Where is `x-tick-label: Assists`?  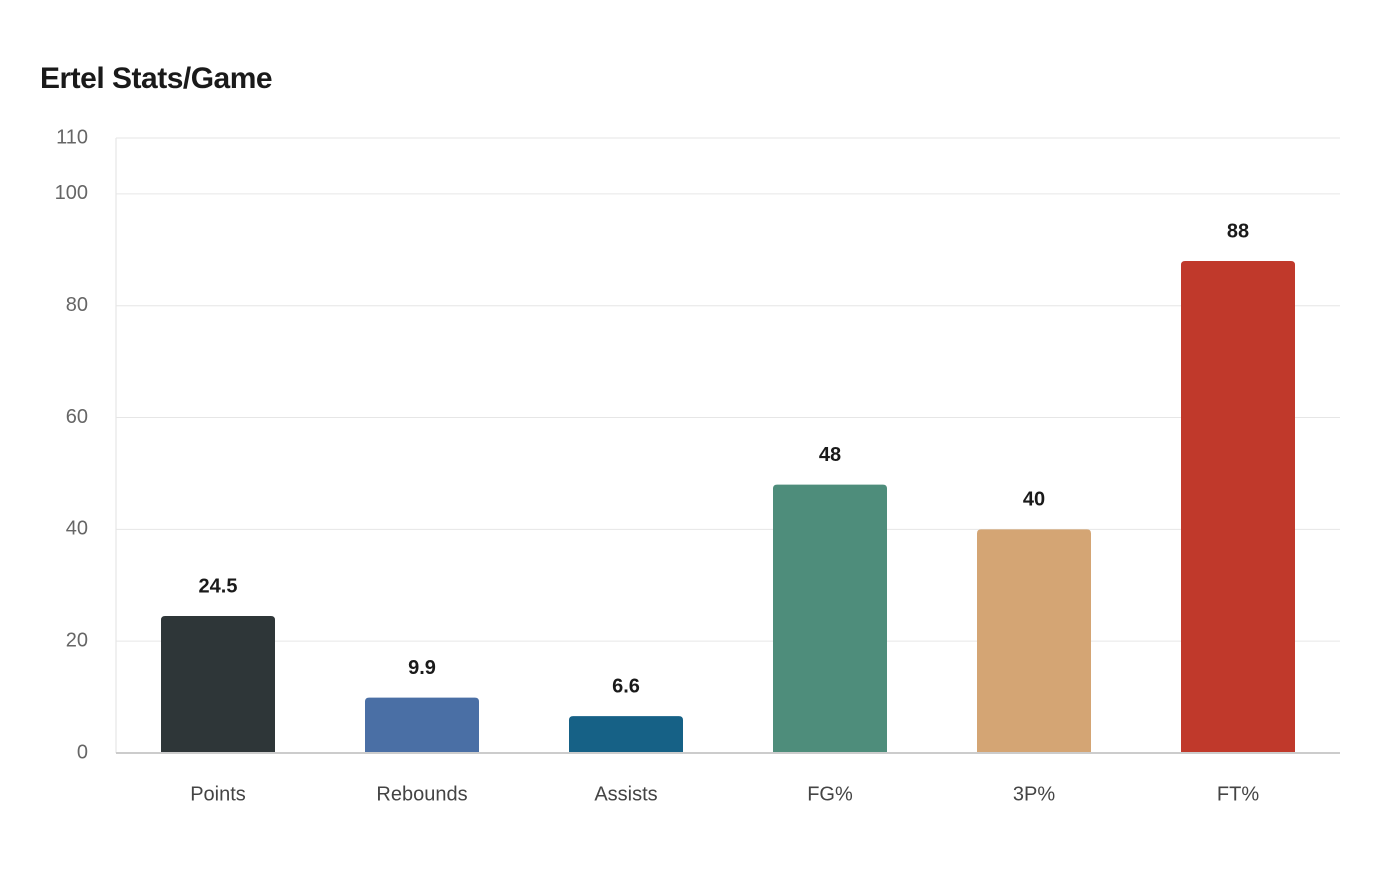
x-tick-label: Assists is located at coordinates (625, 794).